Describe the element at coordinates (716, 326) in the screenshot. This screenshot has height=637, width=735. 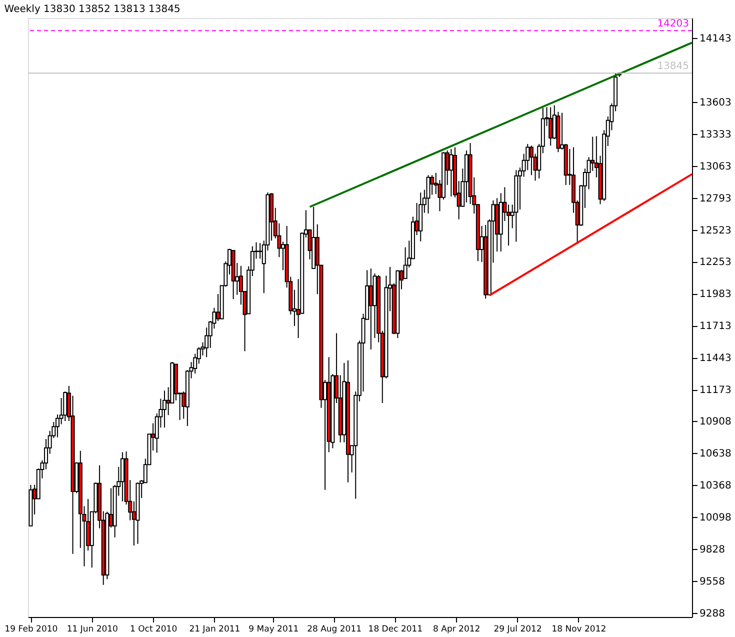
I see `y-tick-label: 11713` at that location.